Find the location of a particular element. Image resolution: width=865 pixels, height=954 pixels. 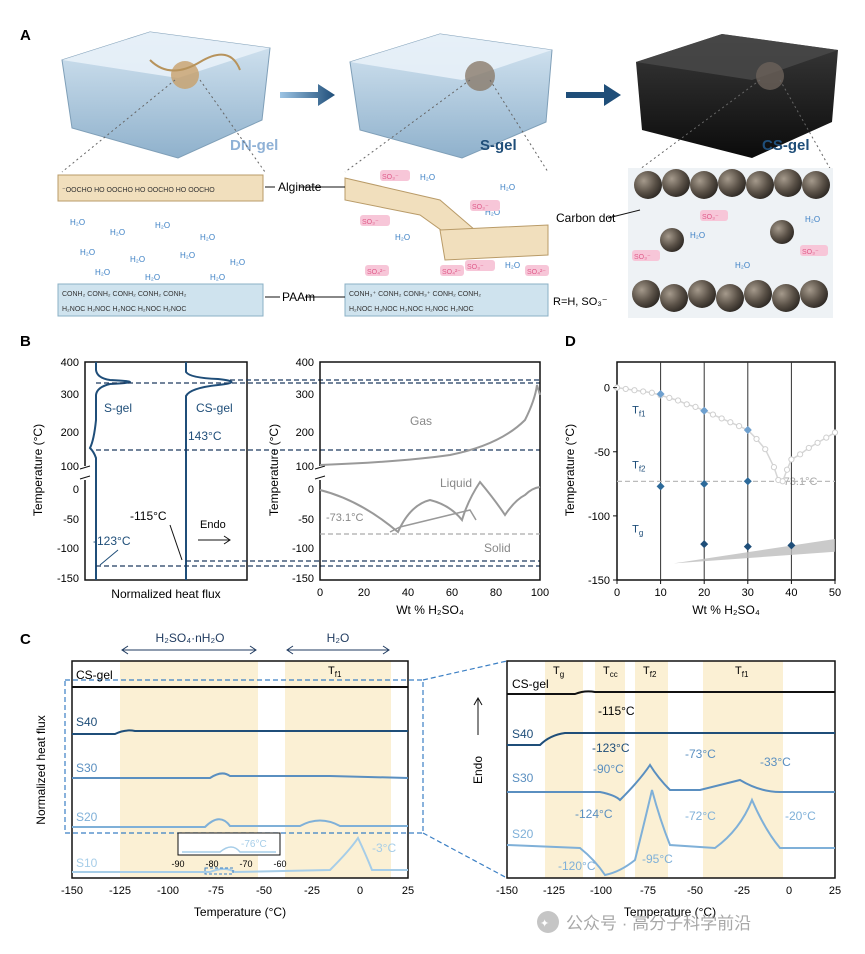

b-right-ytick: -50 is located at coordinates (306, 520).